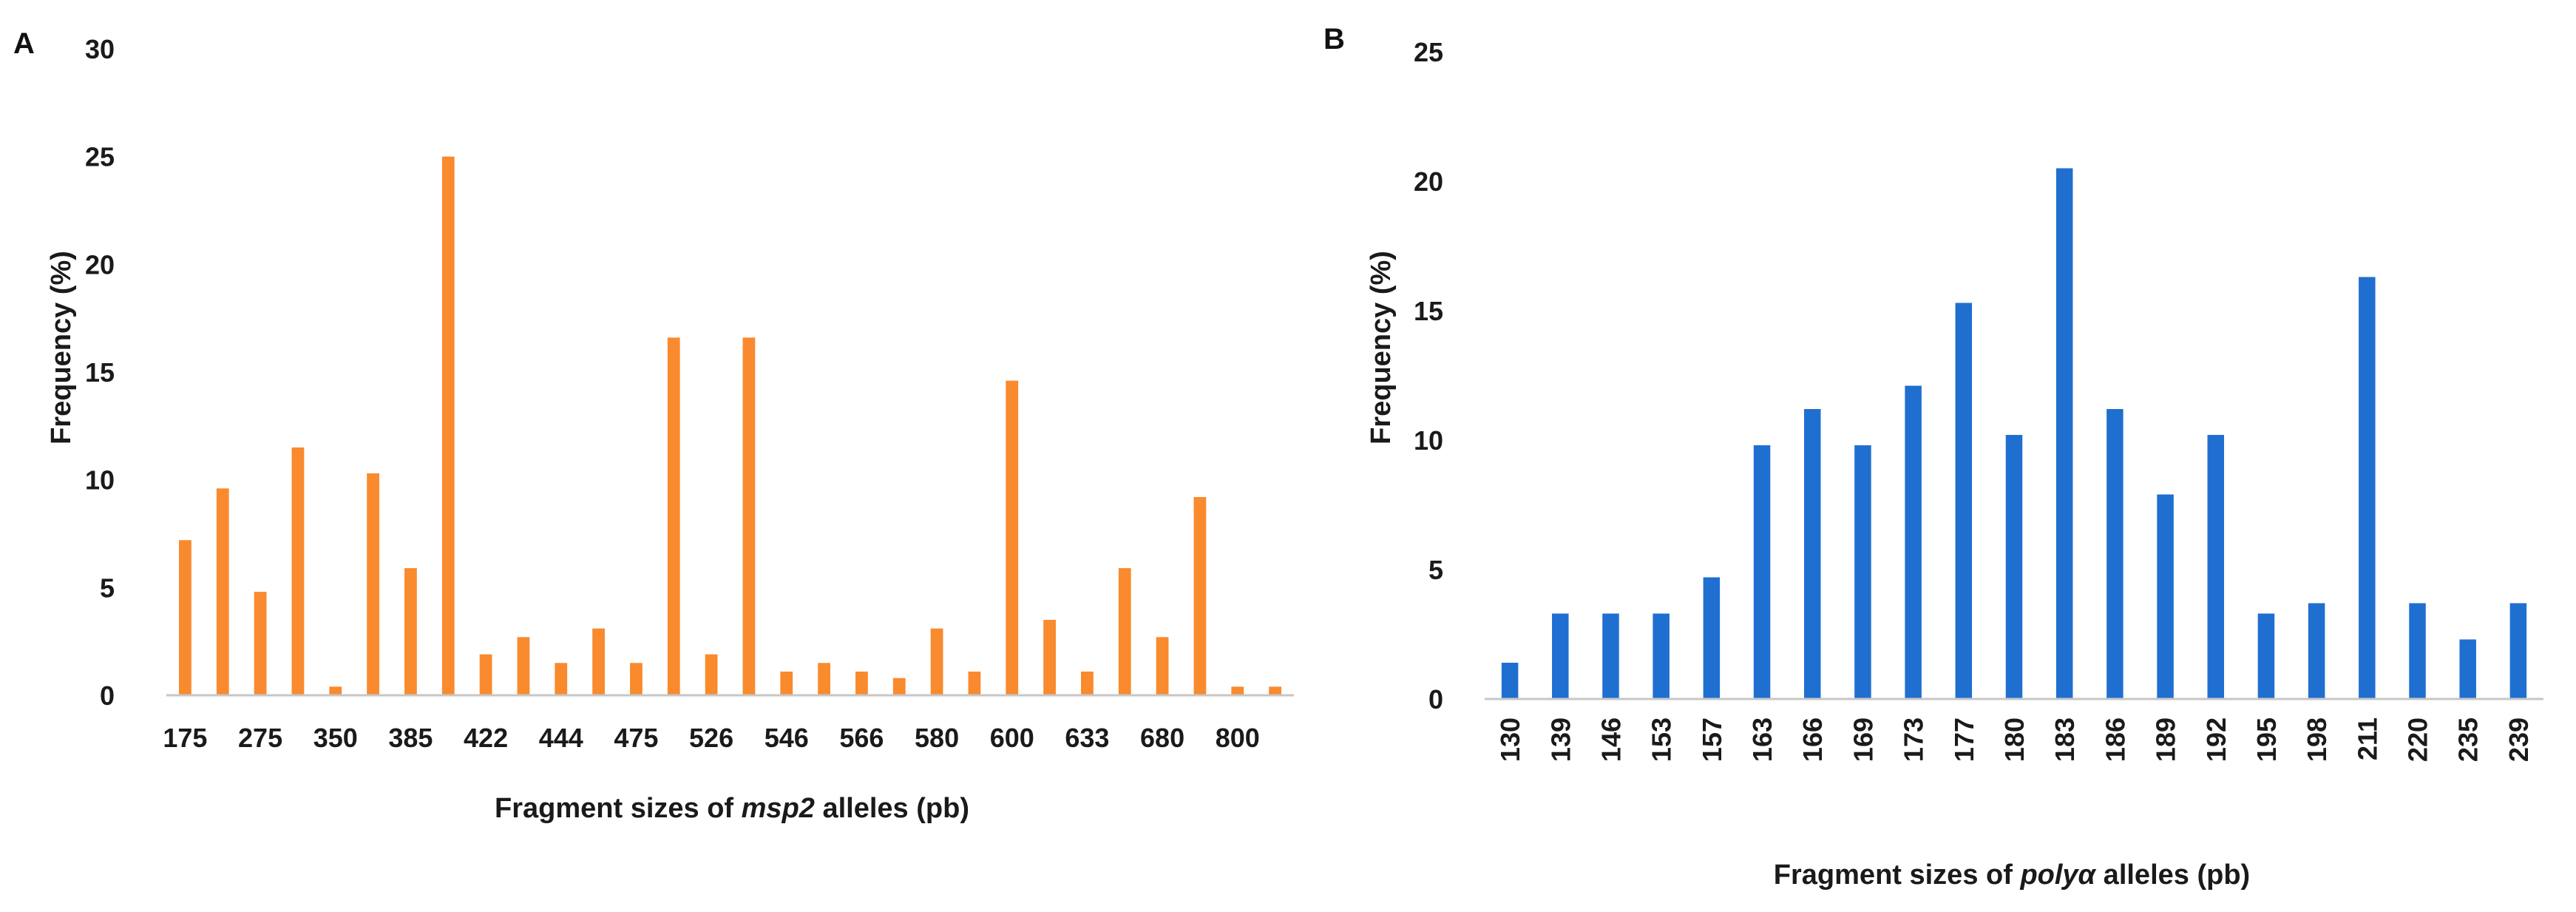 This screenshot has width=2576, height=912. Describe the element at coordinates (260, 738) in the screenshot. I see `chart-a-x-tick-2: 275` at that location.